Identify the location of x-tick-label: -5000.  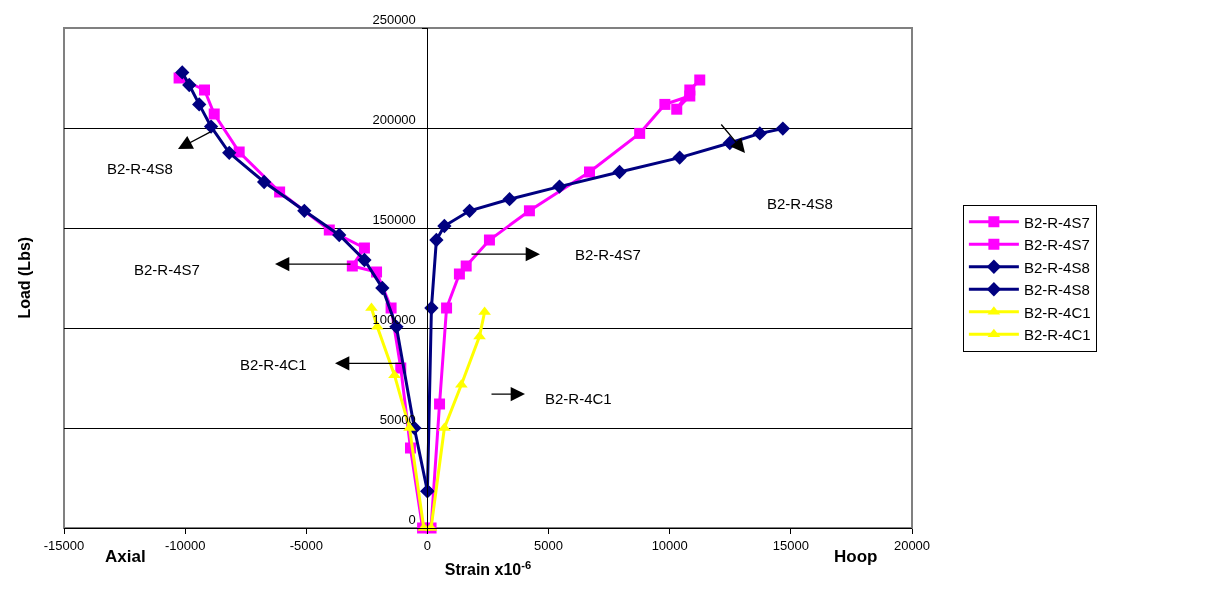
(306, 545).